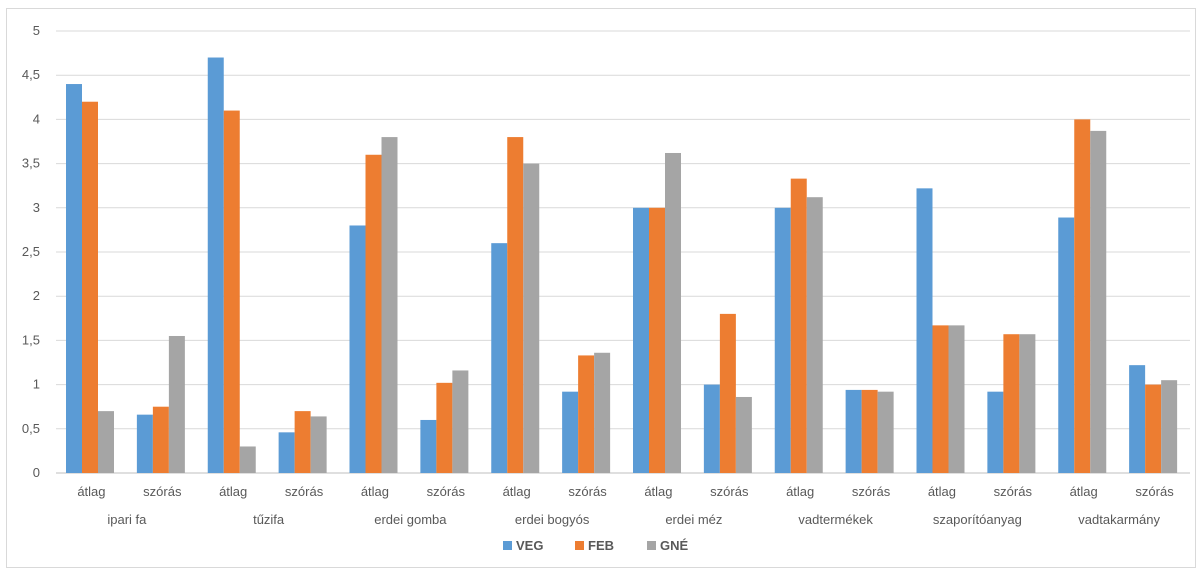  Describe the element at coordinates (36, 207) in the screenshot. I see `y-tick-label: 3` at that location.